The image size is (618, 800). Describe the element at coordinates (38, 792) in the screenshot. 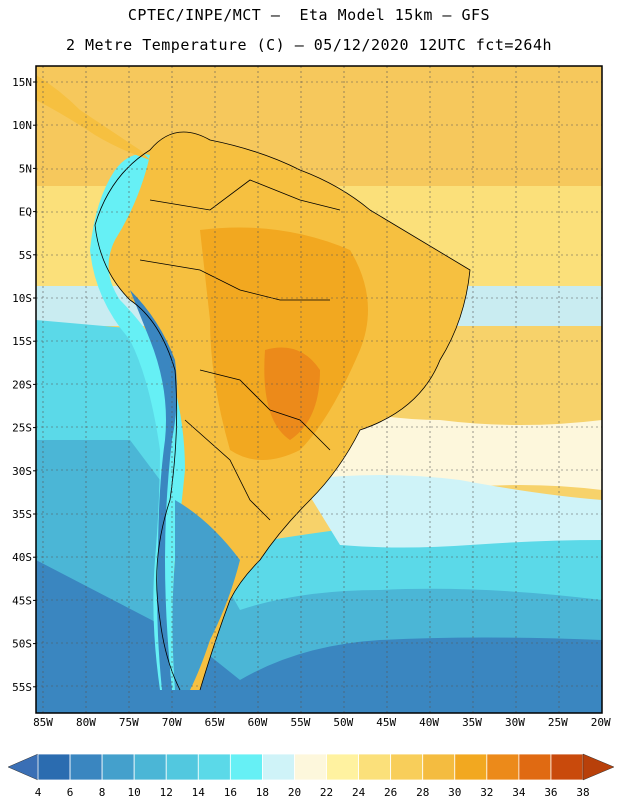

I see `colorbar-label: 4` at that location.